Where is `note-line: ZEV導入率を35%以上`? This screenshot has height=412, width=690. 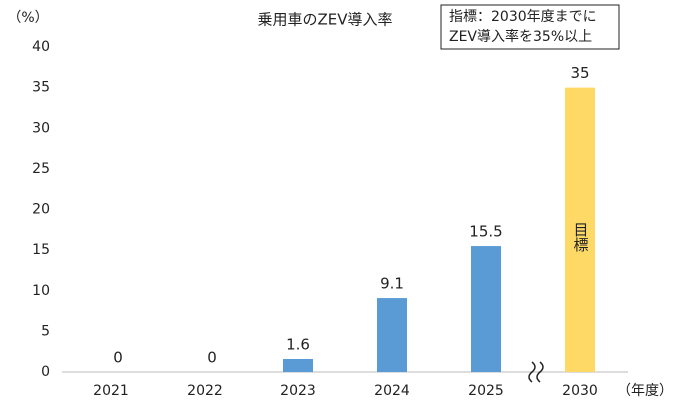 note-line: ZEV導入率を35%以上 is located at coordinates (520, 36).